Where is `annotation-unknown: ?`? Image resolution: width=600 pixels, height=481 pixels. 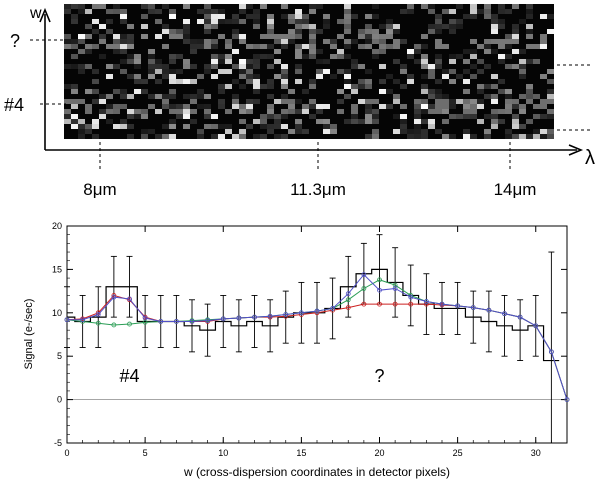
annotation-unknown: ? is located at coordinates (379, 376).